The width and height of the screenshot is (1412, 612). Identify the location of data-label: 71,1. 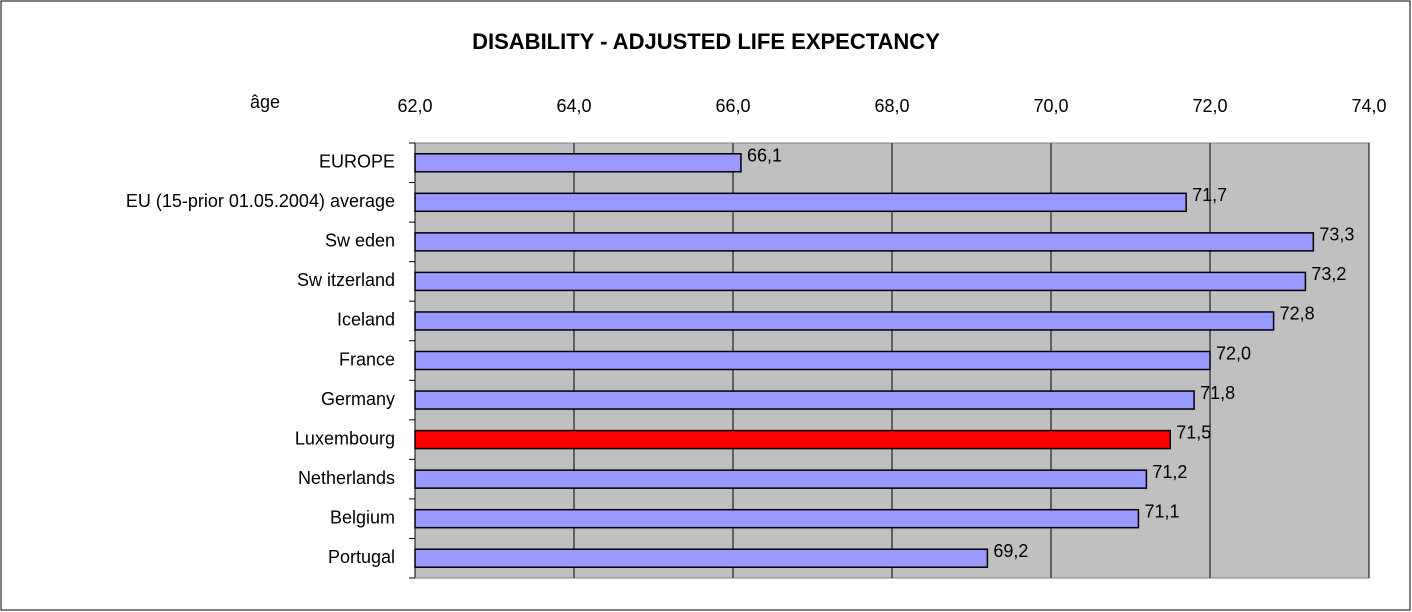
(1161, 511).